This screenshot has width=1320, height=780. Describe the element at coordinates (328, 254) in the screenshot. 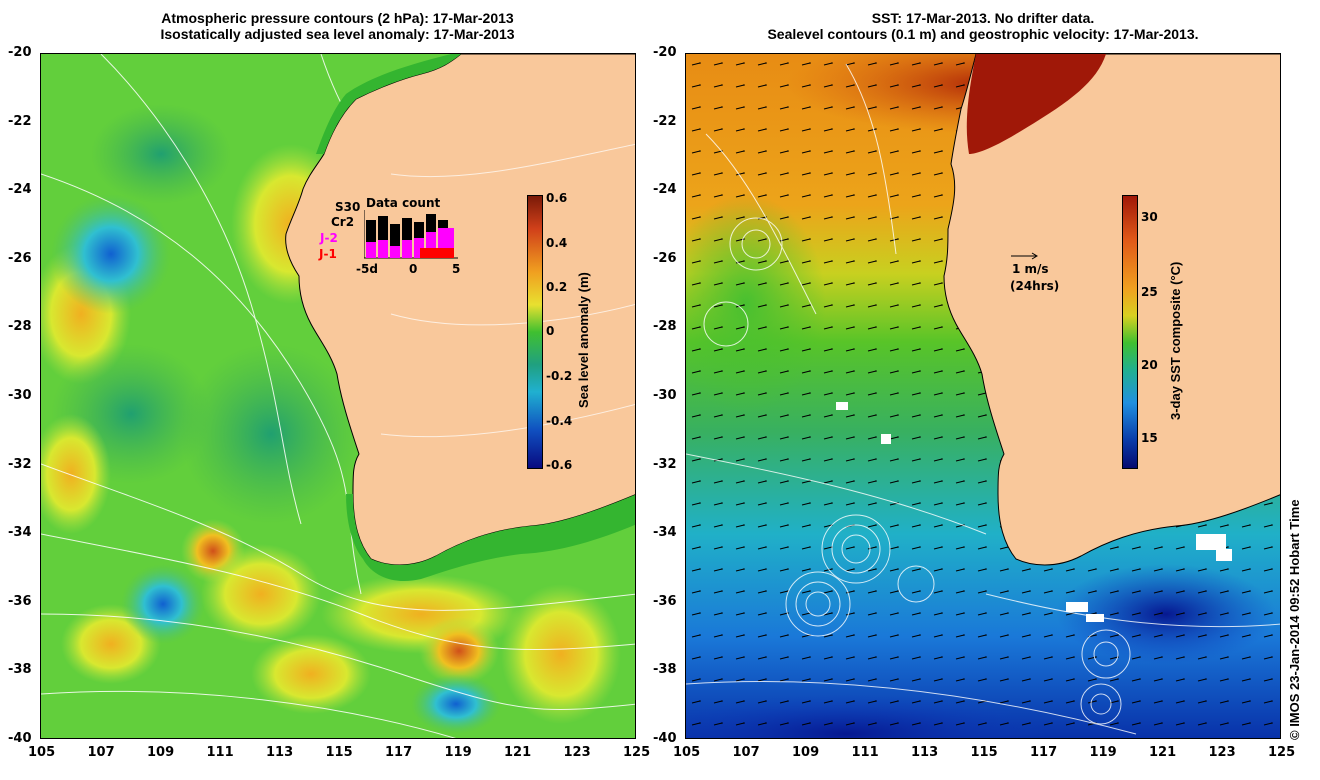

I see `mission-j1: J-1` at that location.